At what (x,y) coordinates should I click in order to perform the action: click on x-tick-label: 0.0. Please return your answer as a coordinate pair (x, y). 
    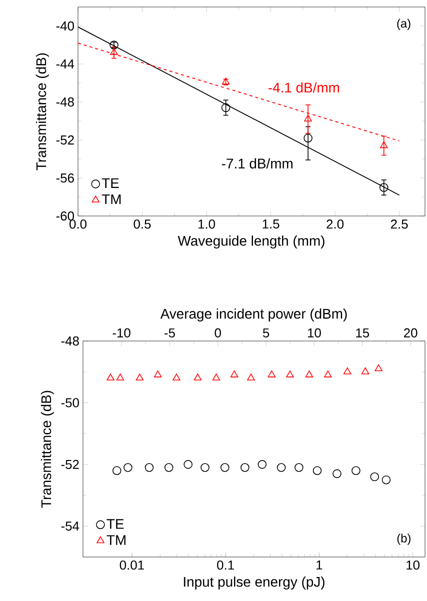
    Looking at the image, I should click on (78, 224).